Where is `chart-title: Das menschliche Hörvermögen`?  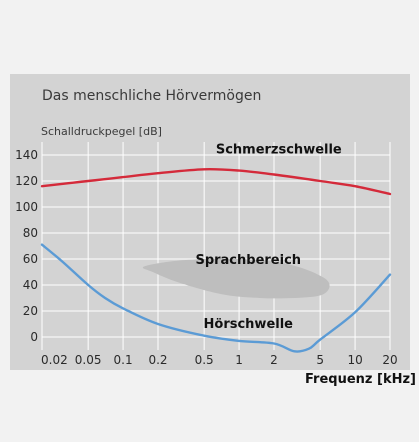 chart-title: Das menschliche Hörvermögen is located at coordinates (151, 96).